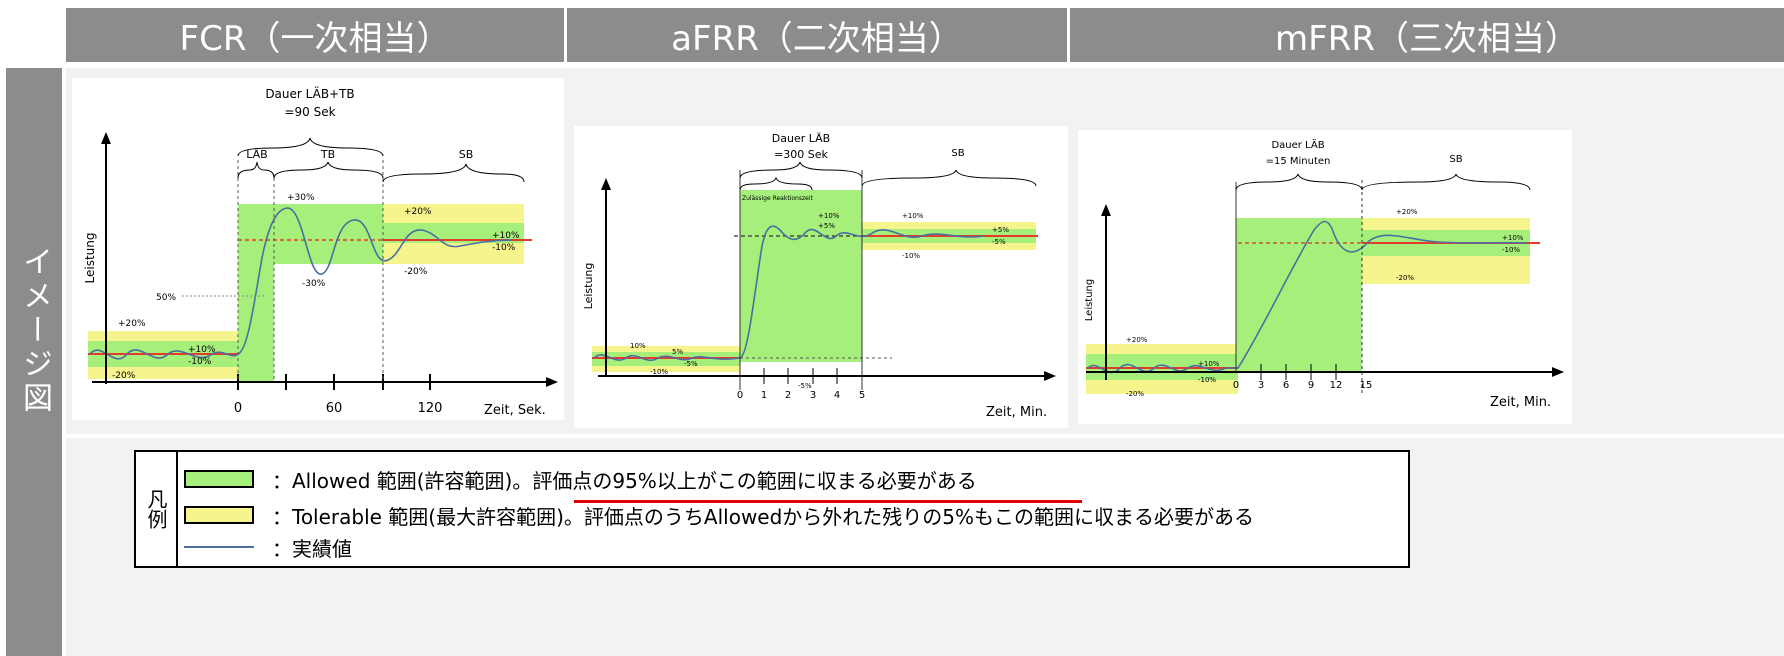 The width and height of the screenshot is (1784, 656). What do you see at coordinates (453, 173) in the screenshot?
I see `fcr-brace-sb` at bounding box center [453, 173].